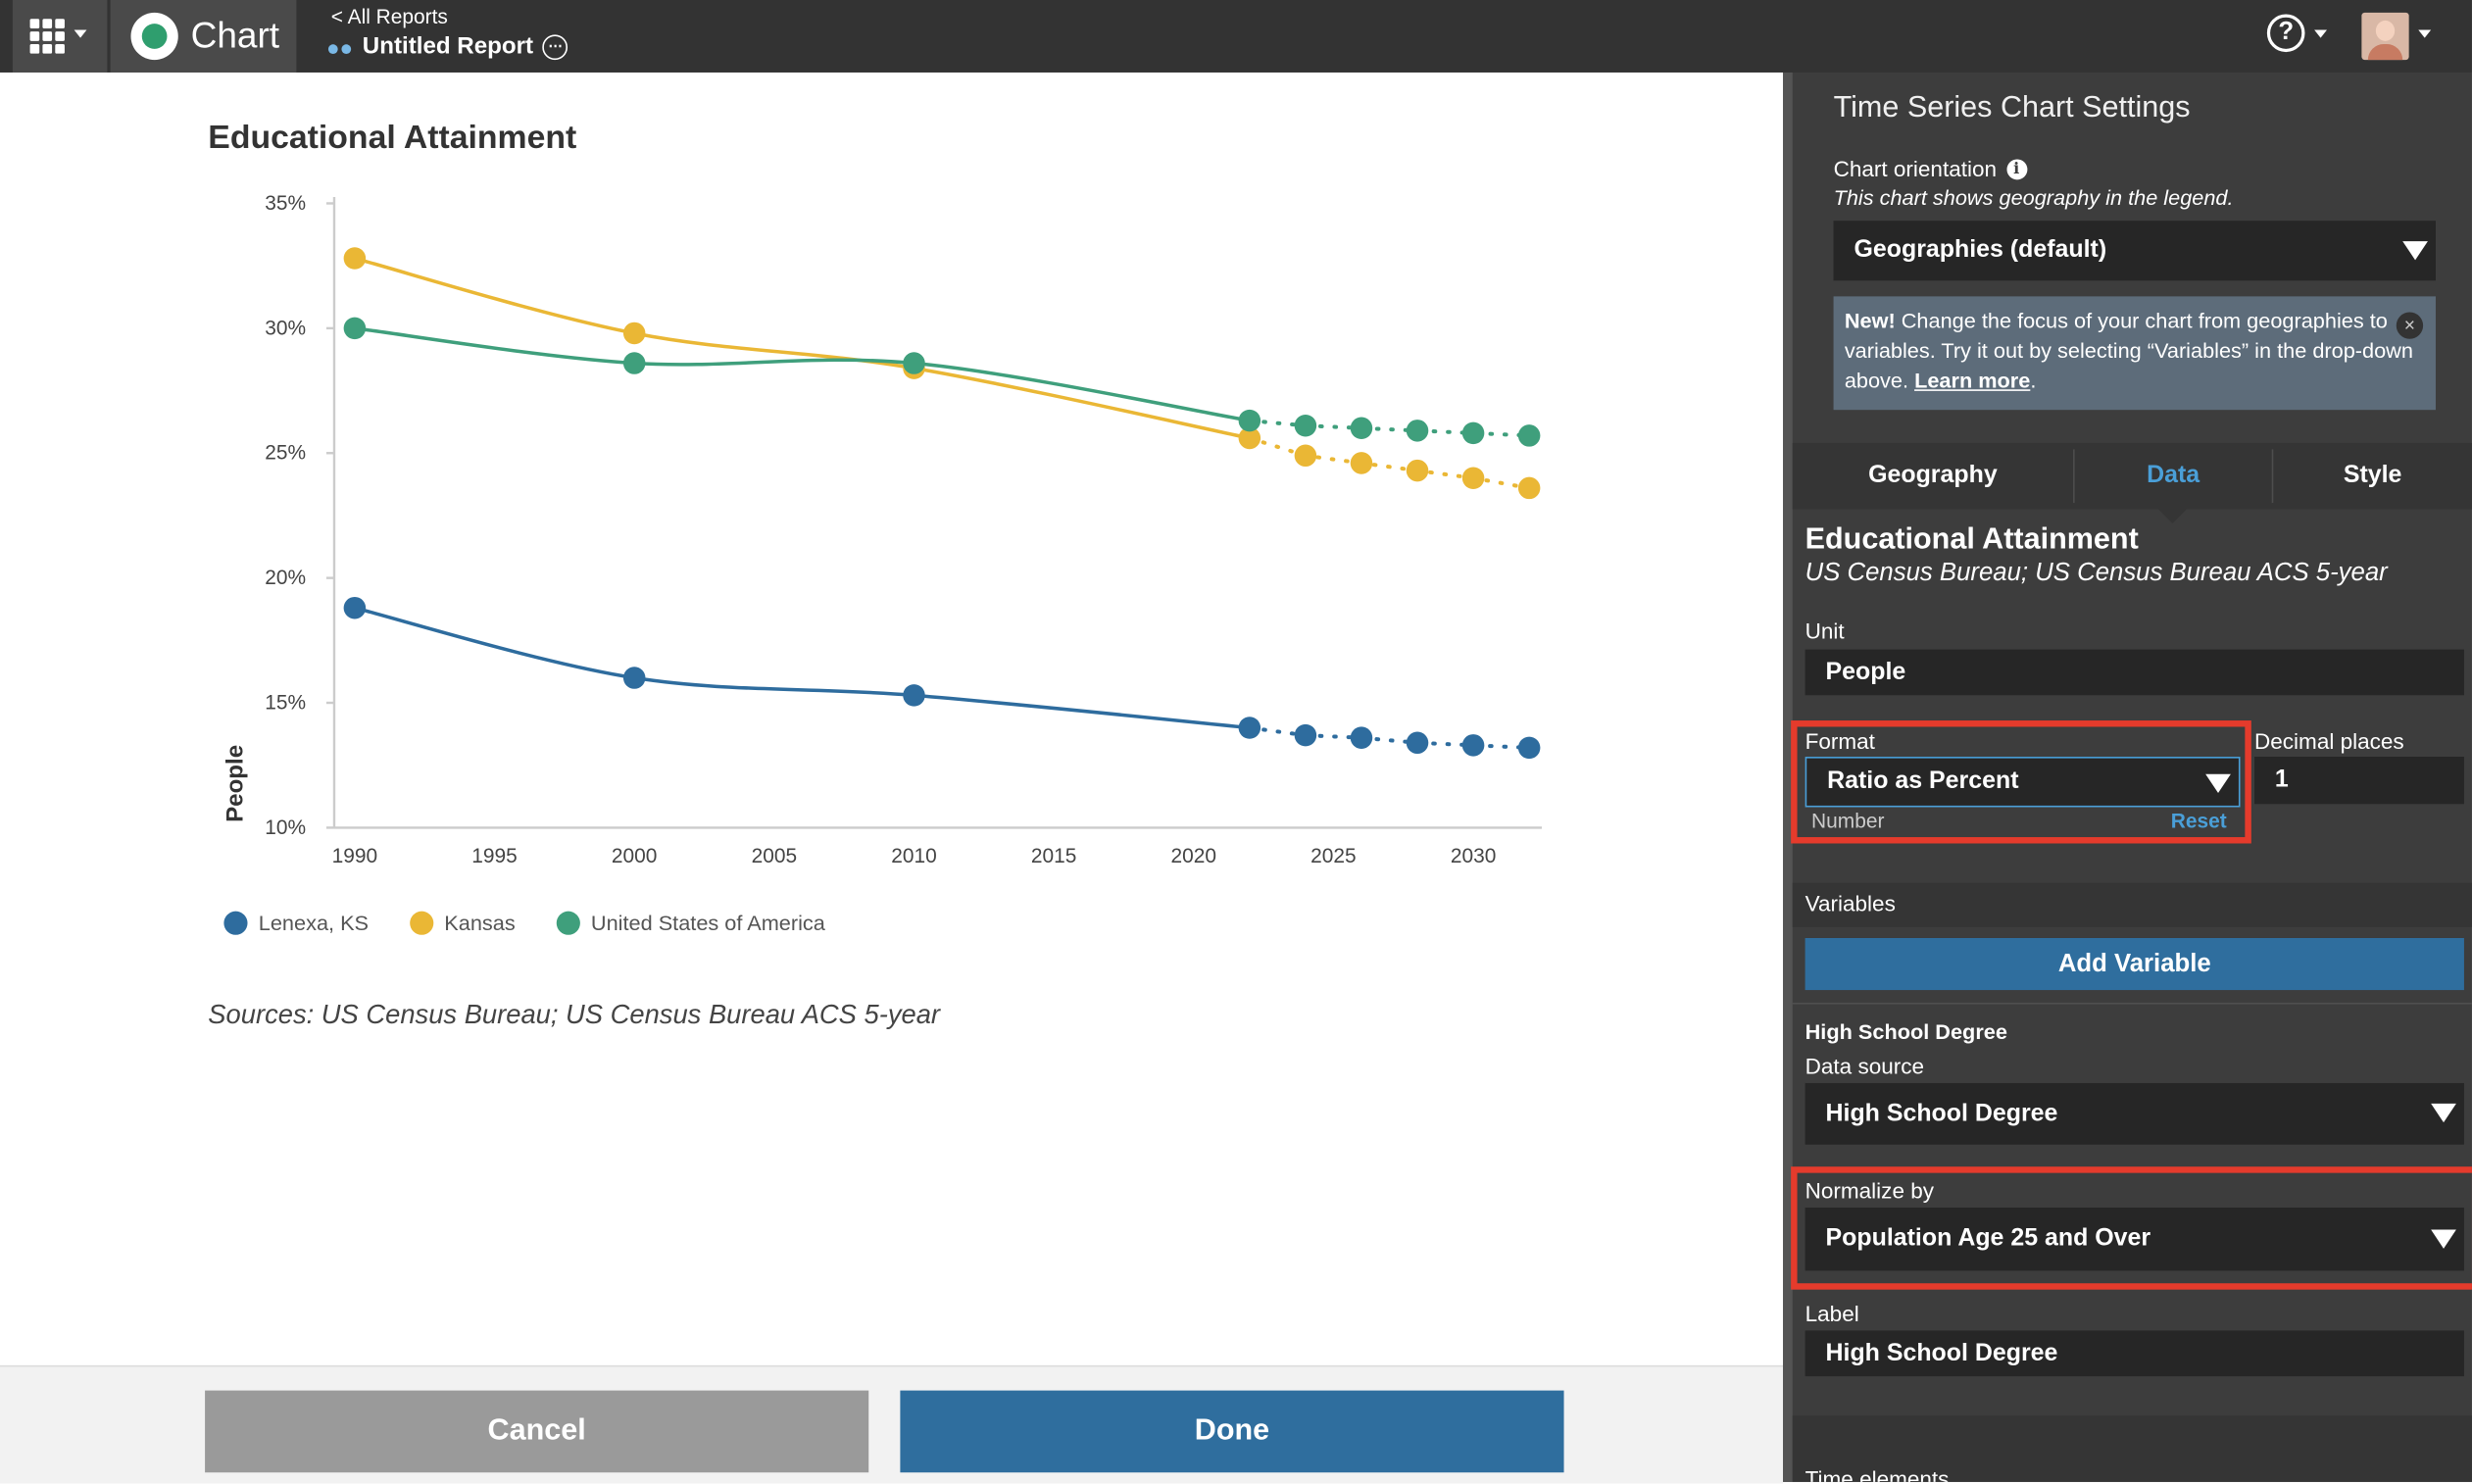 The image size is (2472, 1484). Describe the element at coordinates (2281, 780) in the screenshot. I see `decimal-places-value: 1` at that location.